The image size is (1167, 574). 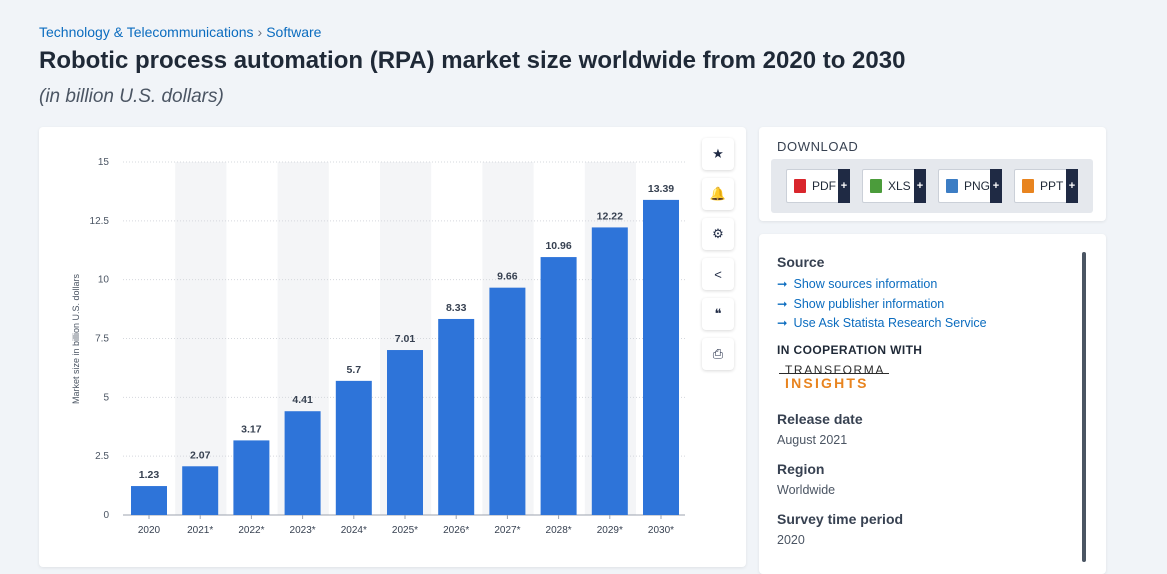 What do you see at coordinates (456, 308) in the screenshot?
I see `bar-value-label: 8.33` at bounding box center [456, 308].